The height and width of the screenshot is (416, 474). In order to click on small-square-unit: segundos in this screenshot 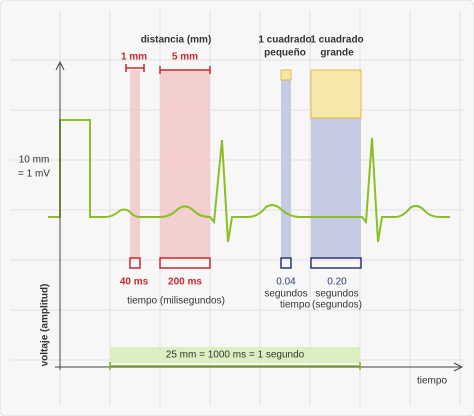, I will do `click(285, 294)`.